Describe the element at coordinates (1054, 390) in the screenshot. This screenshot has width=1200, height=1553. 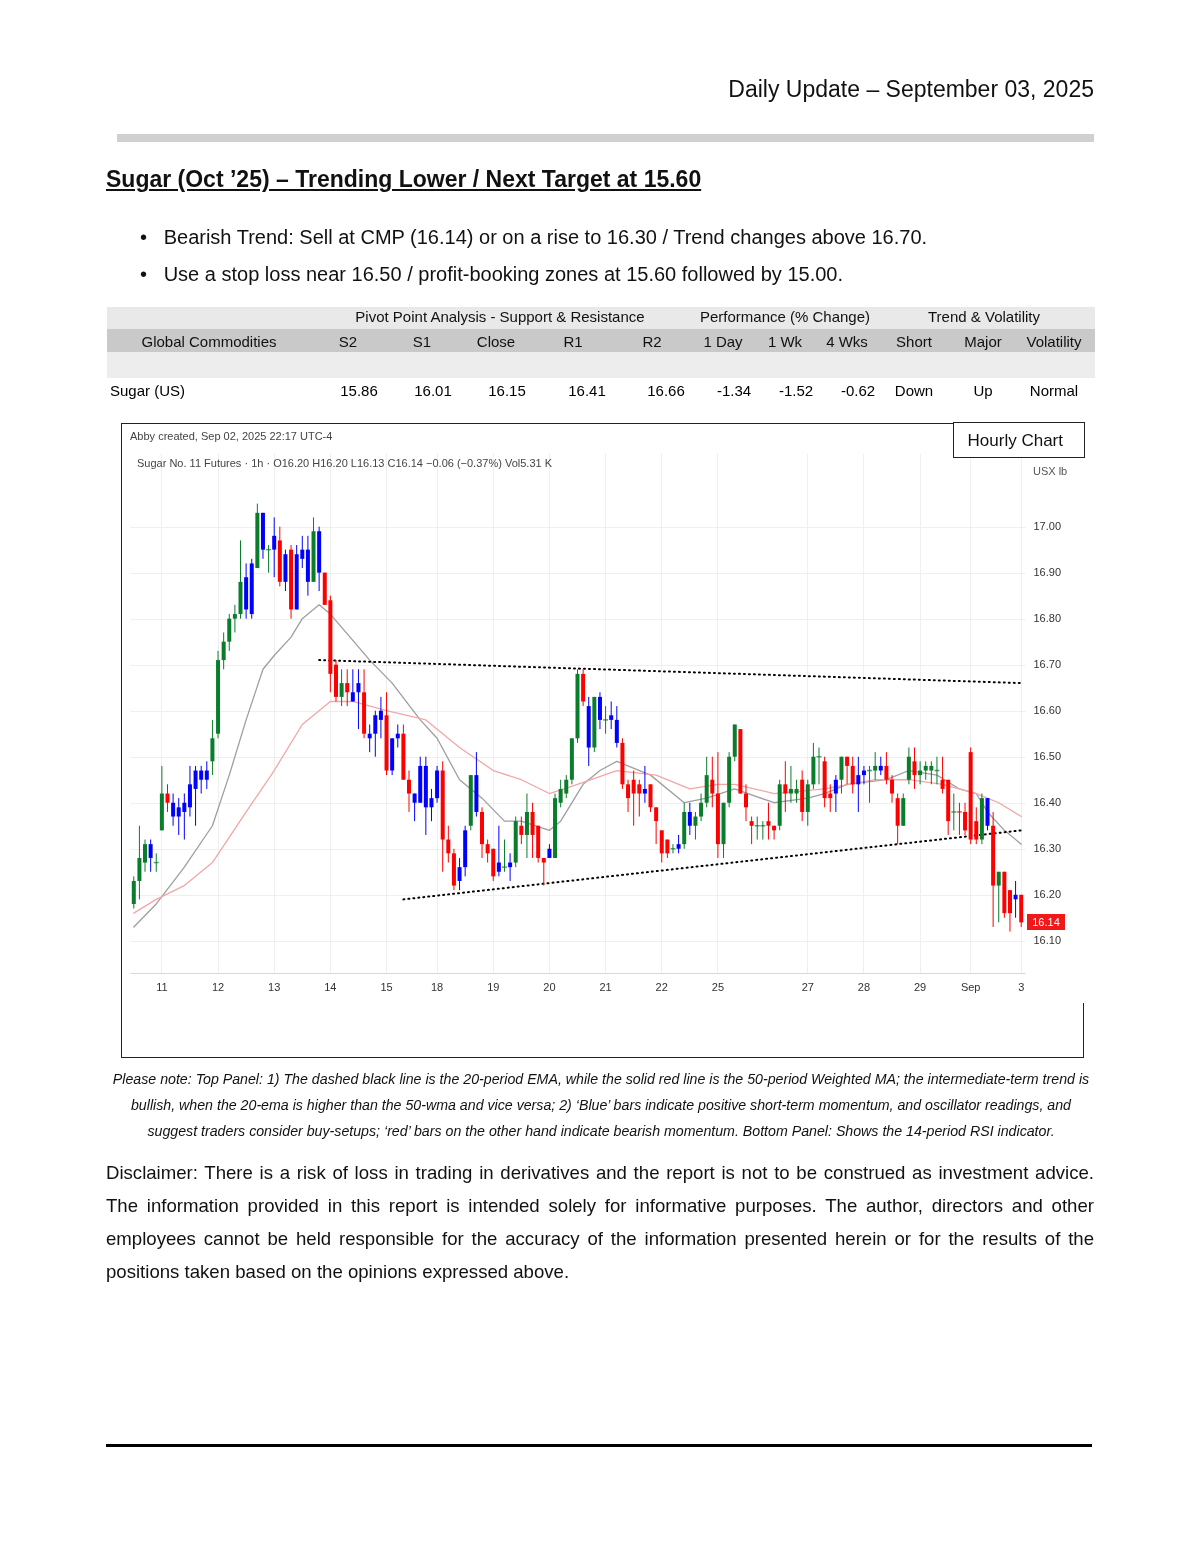
I see `text: Normal` at that location.